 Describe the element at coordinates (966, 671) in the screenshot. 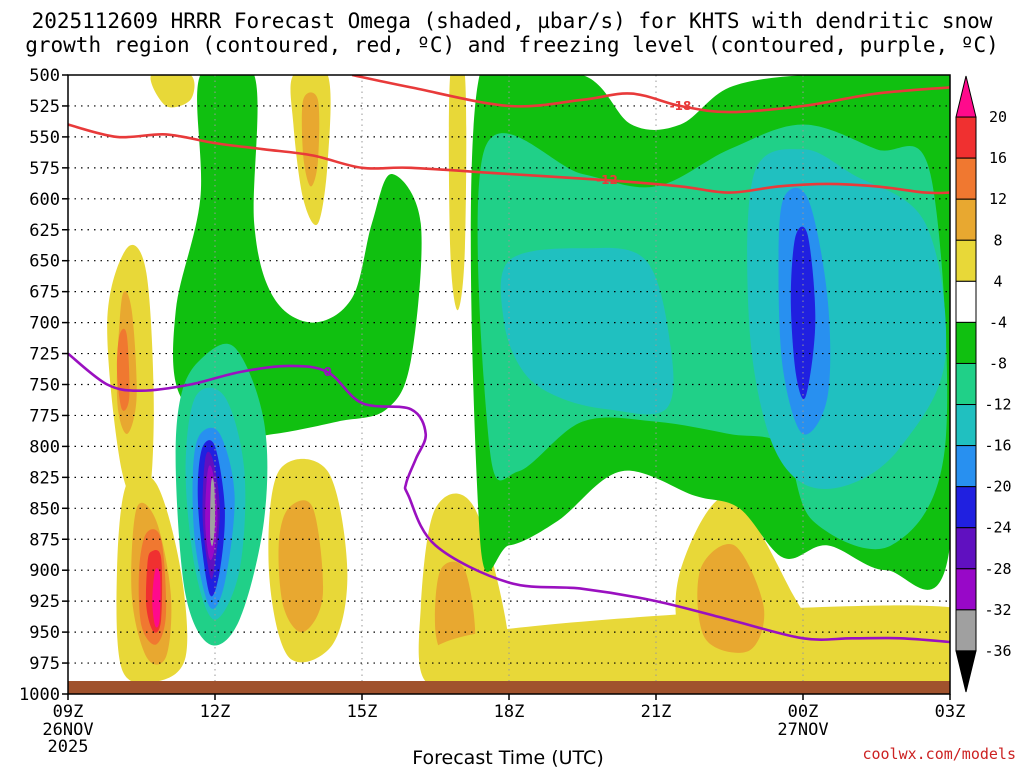

I see `colorbar-bottom-arrow` at that location.